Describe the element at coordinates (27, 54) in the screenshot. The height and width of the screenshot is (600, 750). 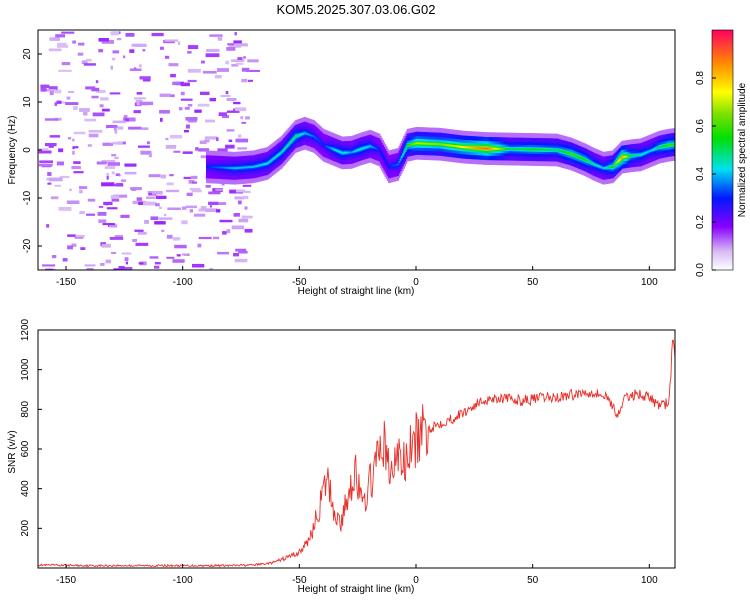
I see `y-tick-label: 20` at that location.